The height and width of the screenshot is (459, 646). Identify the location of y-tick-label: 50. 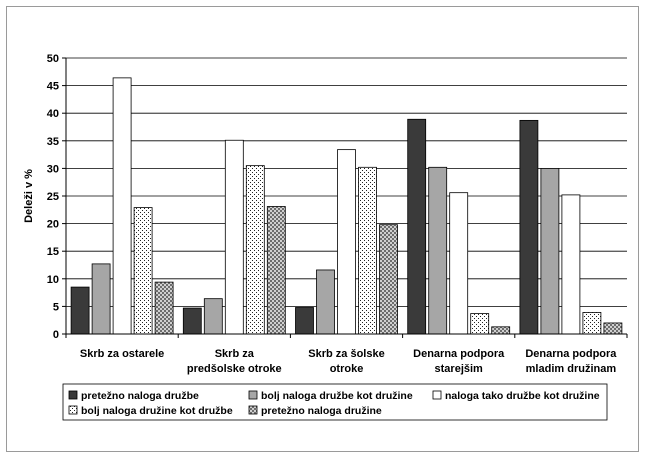
(53, 59).